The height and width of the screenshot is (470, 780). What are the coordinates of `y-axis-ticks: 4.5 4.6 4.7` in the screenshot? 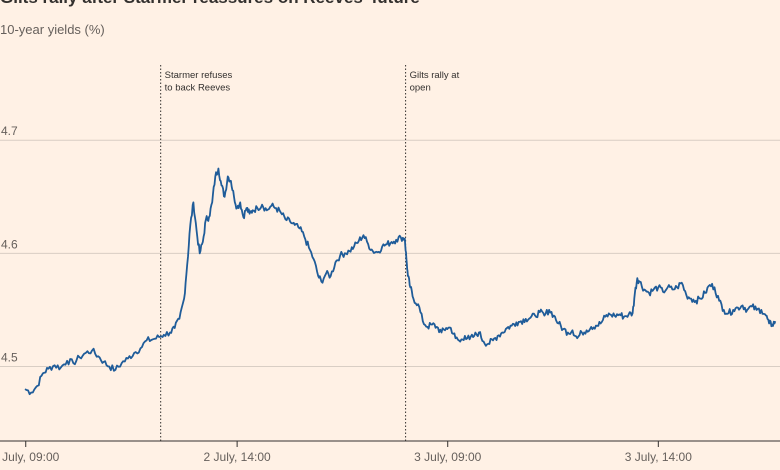 It's located at (9, 244).